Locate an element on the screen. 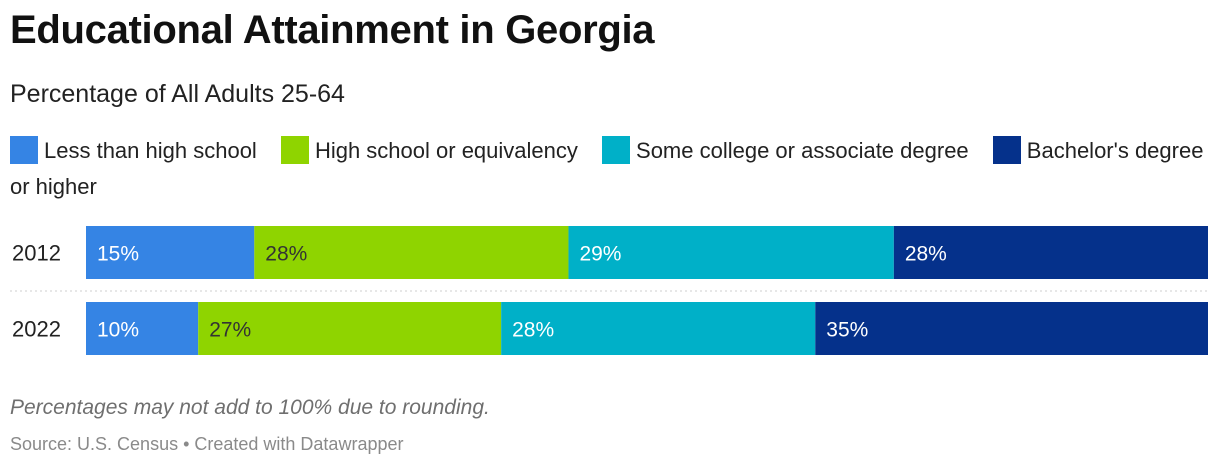 This screenshot has width=1220, height=472. data-label-2012-1: 28% is located at coordinates (286, 254).